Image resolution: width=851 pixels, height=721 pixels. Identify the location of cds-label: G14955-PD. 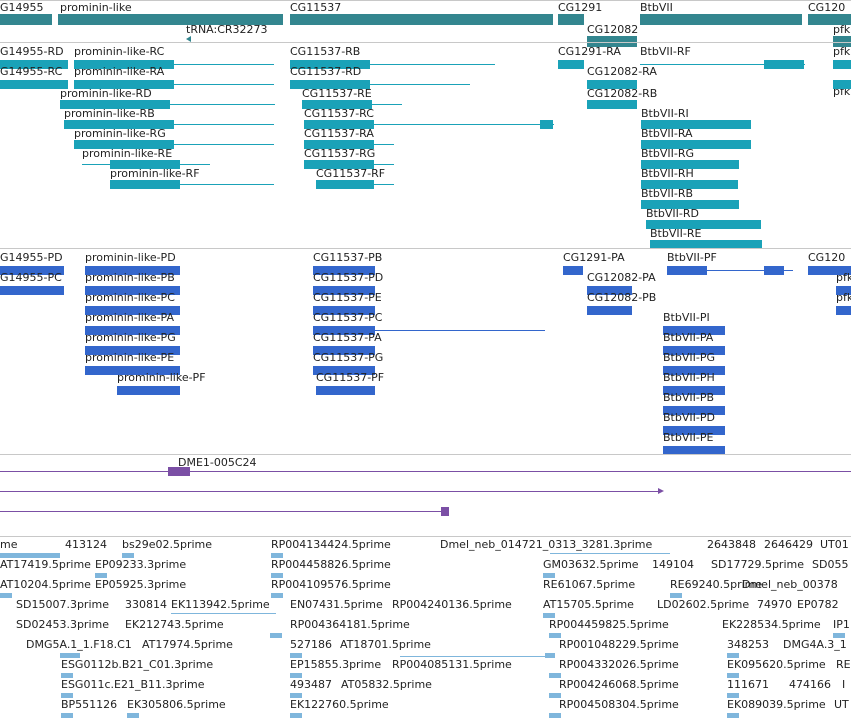
(31, 257).